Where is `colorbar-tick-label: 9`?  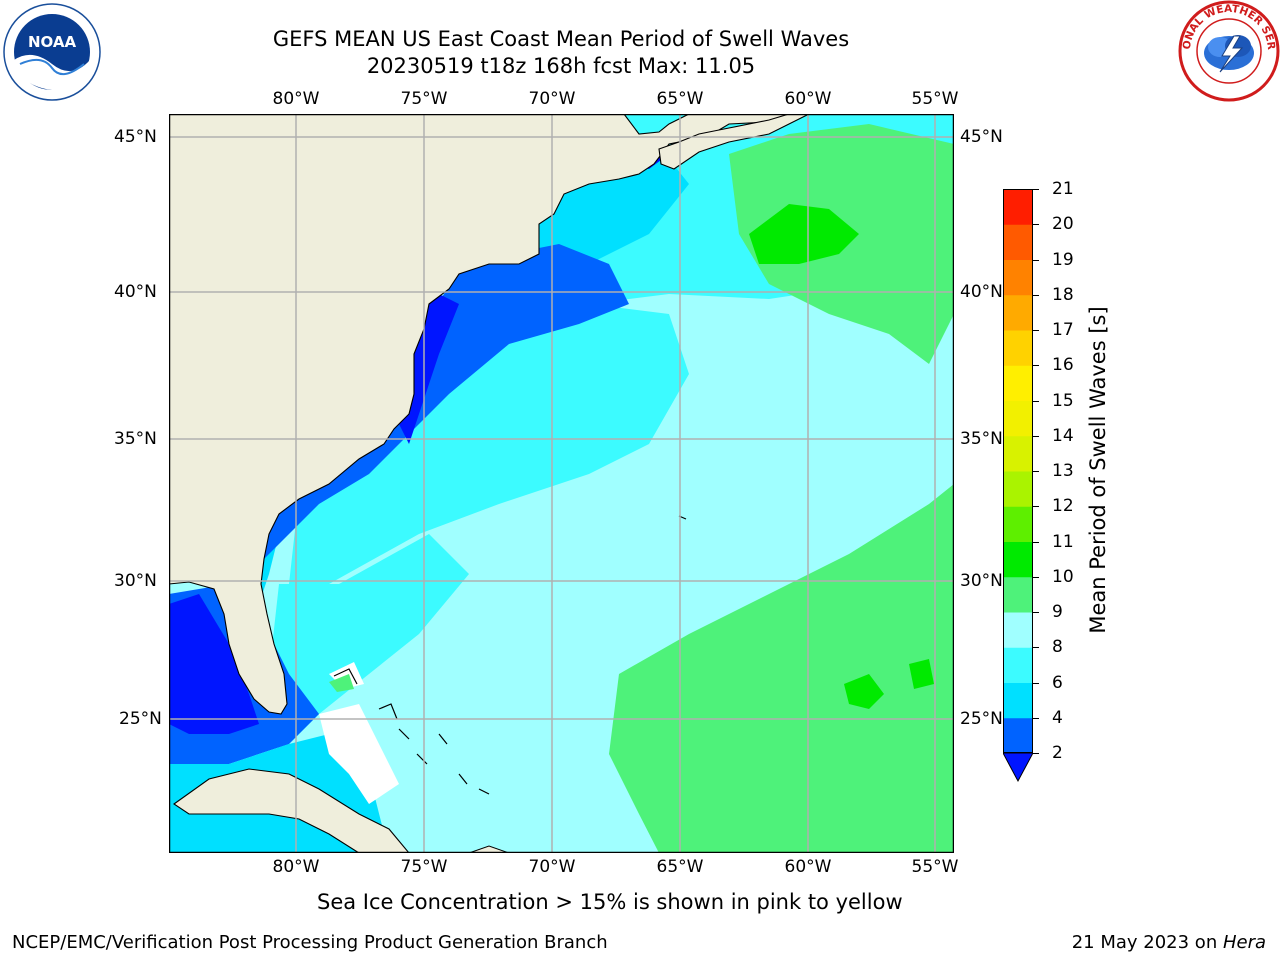 colorbar-tick-label: 9 is located at coordinates (1057, 612).